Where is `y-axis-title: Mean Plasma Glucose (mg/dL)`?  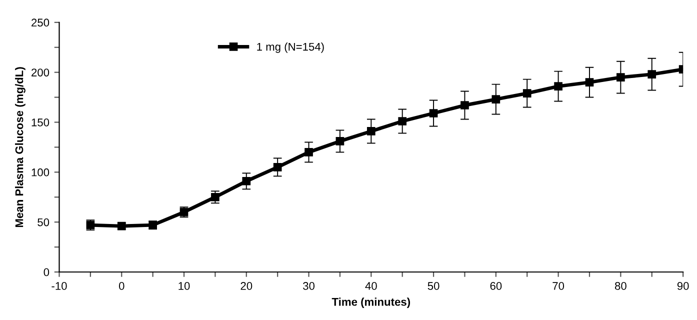
y-axis-title: Mean Plasma Glucose (mg/dL) is located at coordinates (20, 147).